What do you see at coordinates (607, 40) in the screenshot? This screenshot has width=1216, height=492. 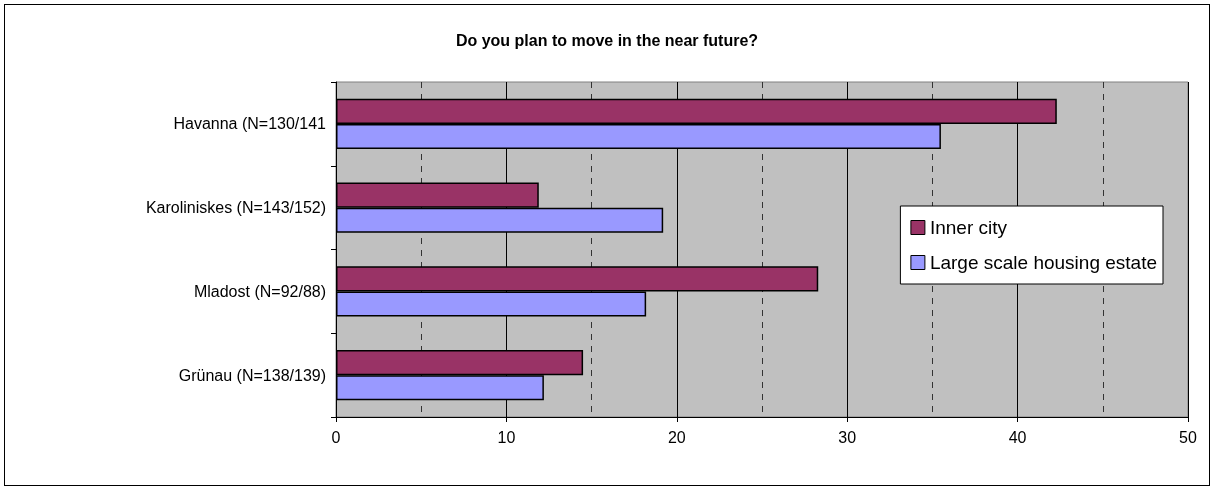 I see `chart-title: Do you plan to move in the near future?` at bounding box center [607, 40].